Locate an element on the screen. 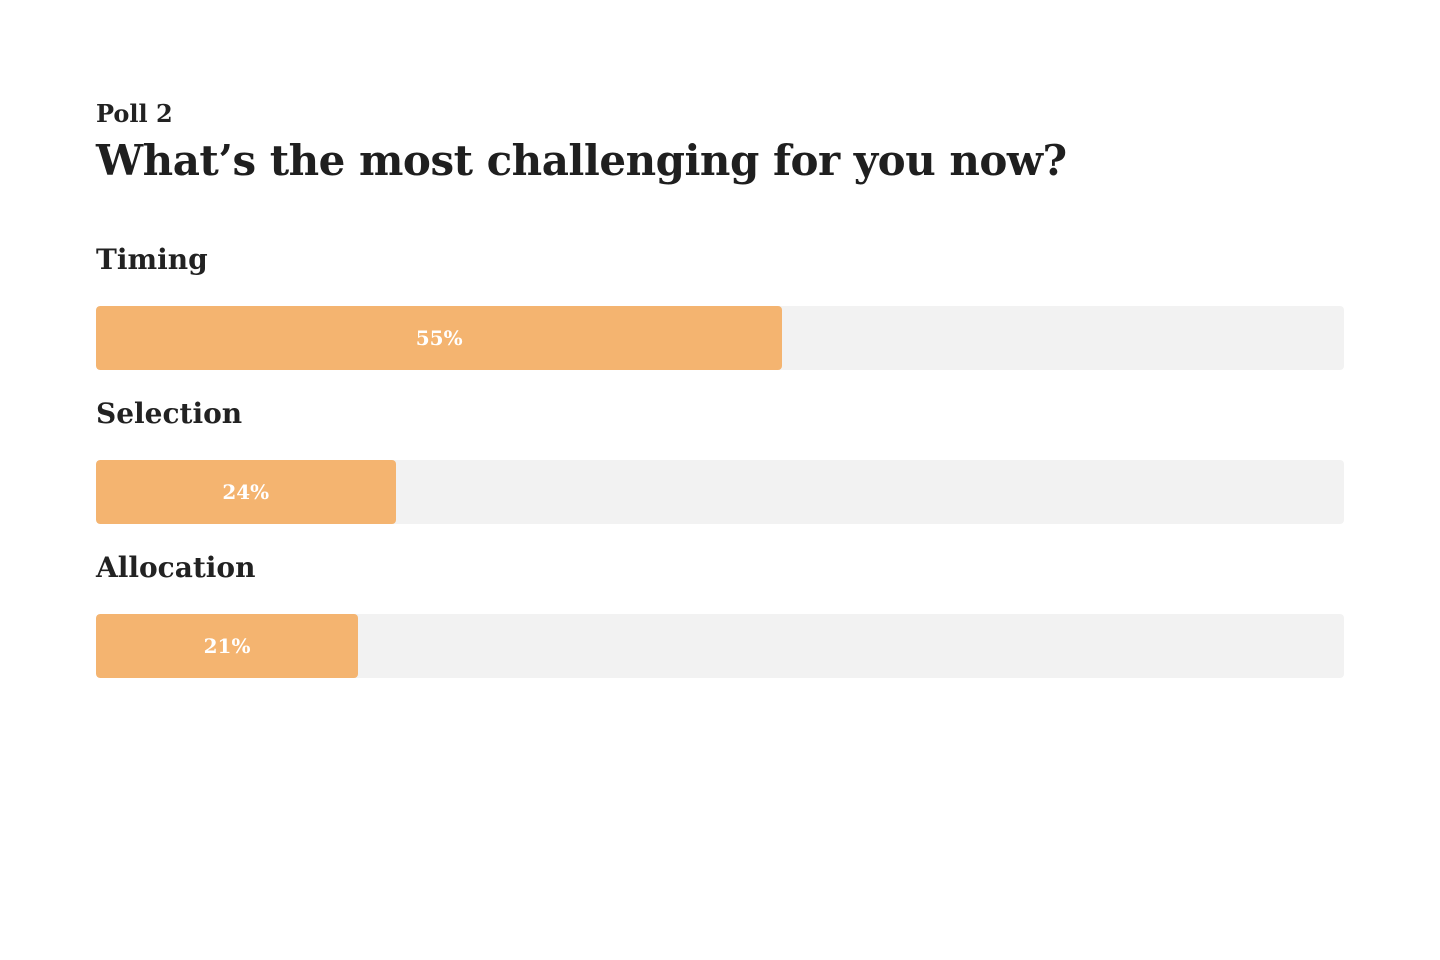 The width and height of the screenshot is (1440, 960). result-bar-timing: 55% is located at coordinates (720, 338).